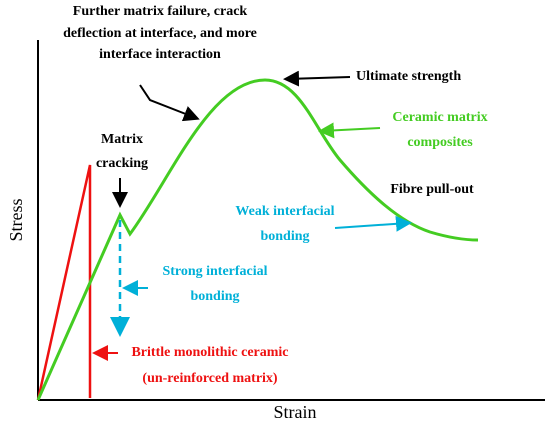 This screenshot has height=430, width=550. I want to click on matrix-label: cracking, so click(122, 163).